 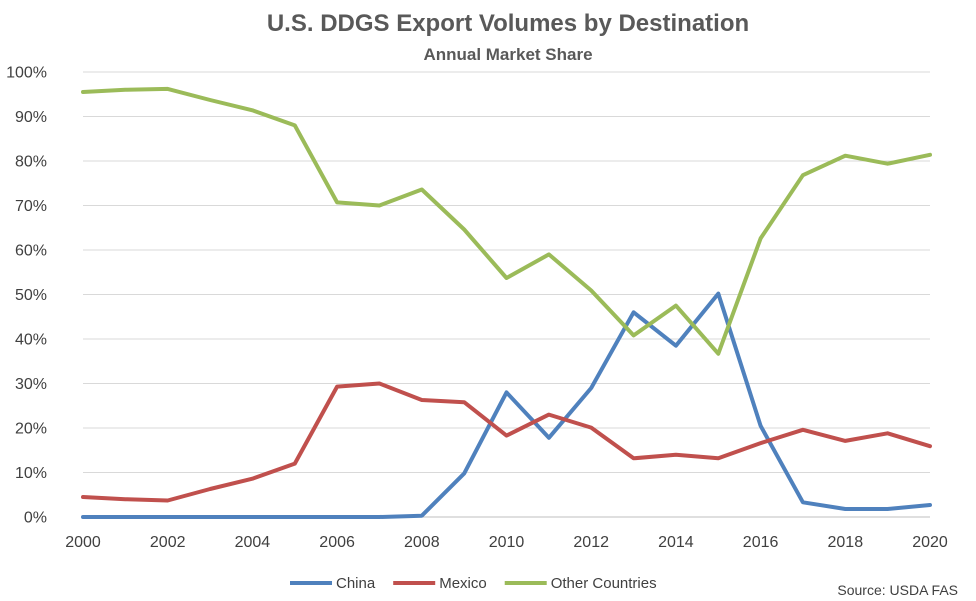 I want to click on y-tick-label: 50%, so click(x=31, y=295).